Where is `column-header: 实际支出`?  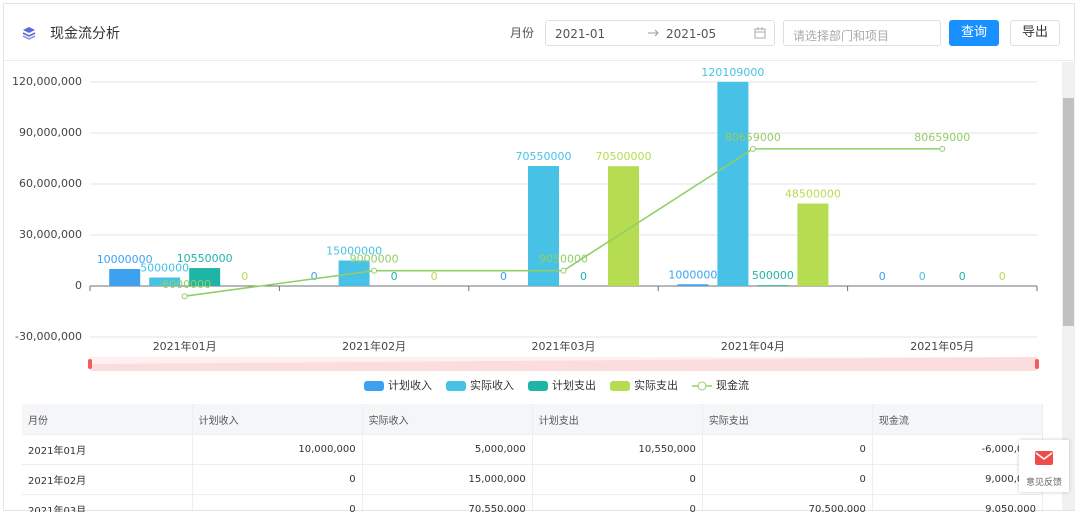 column-header: 实际支出 is located at coordinates (787, 419).